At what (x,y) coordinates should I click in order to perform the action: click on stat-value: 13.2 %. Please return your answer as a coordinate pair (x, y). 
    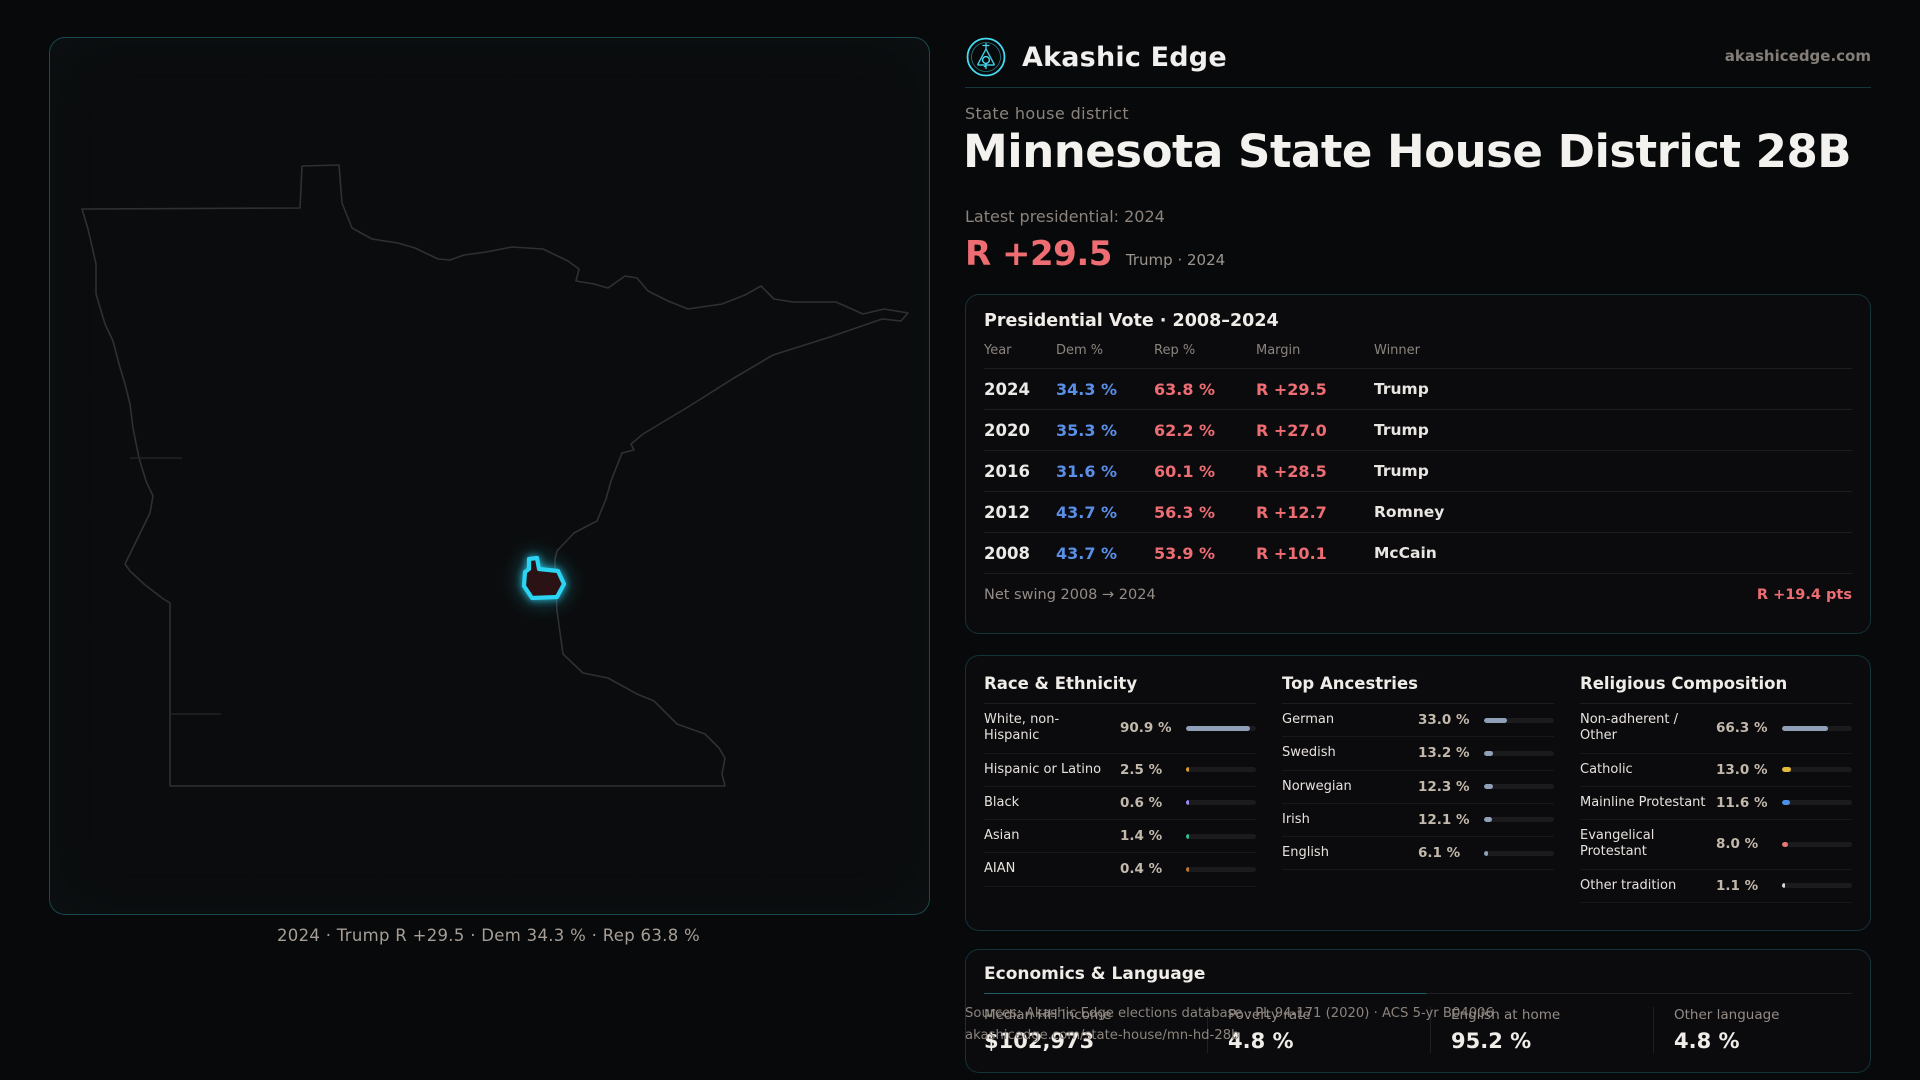
    Looking at the image, I should click on (1444, 753).